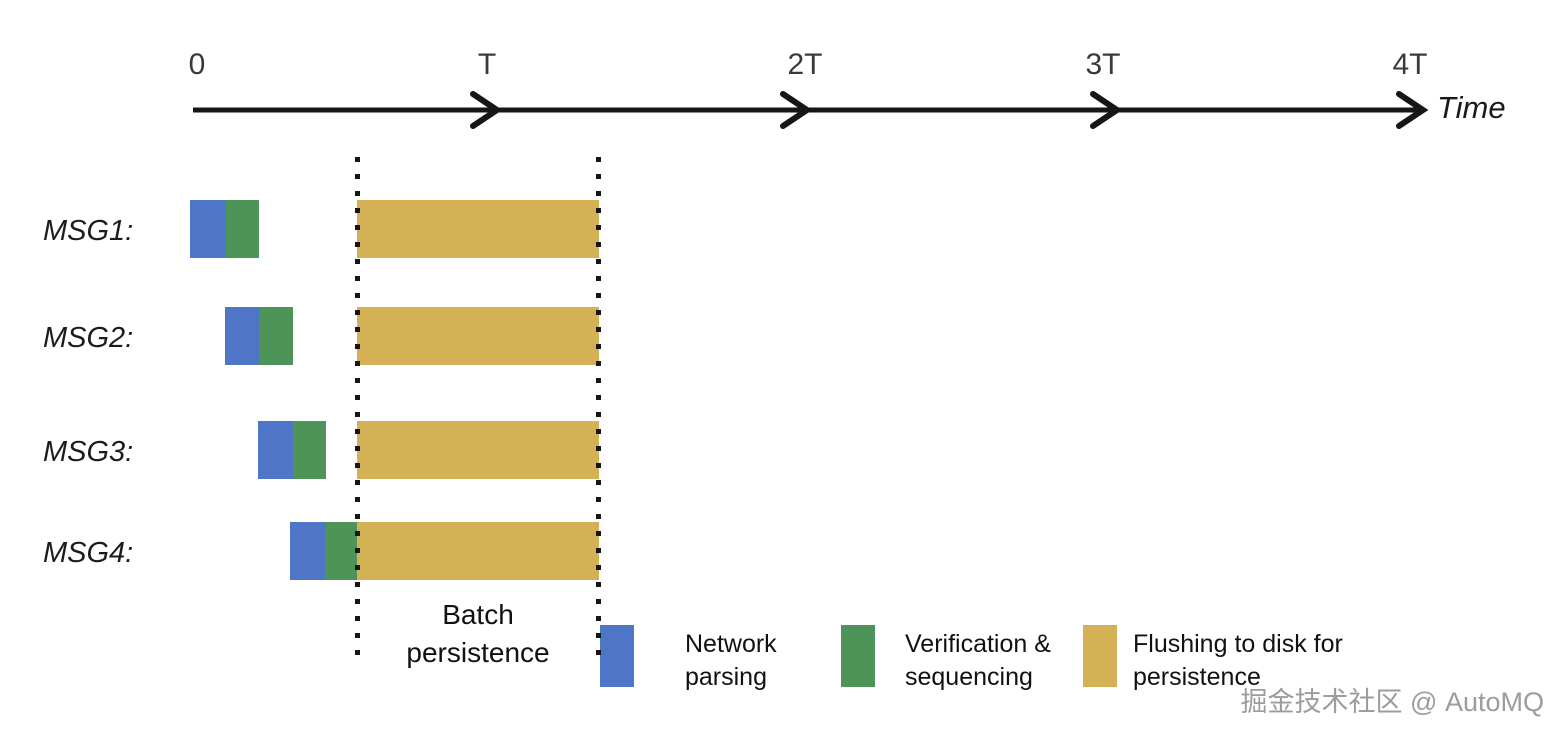 This screenshot has width=1562, height=732. Describe the element at coordinates (88, 452) in the screenshot. I see `msg3-label: MSG3:` at that location.